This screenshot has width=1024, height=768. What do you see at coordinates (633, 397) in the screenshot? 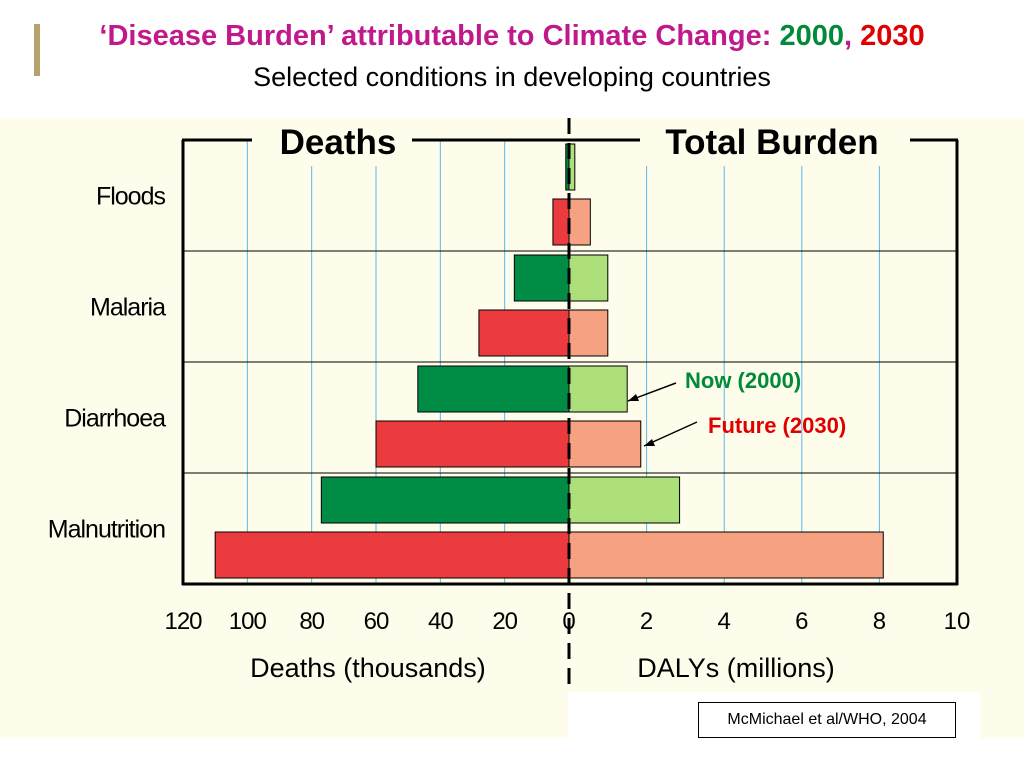
I see `now-arrowhead` at bounding box center [633, 397].